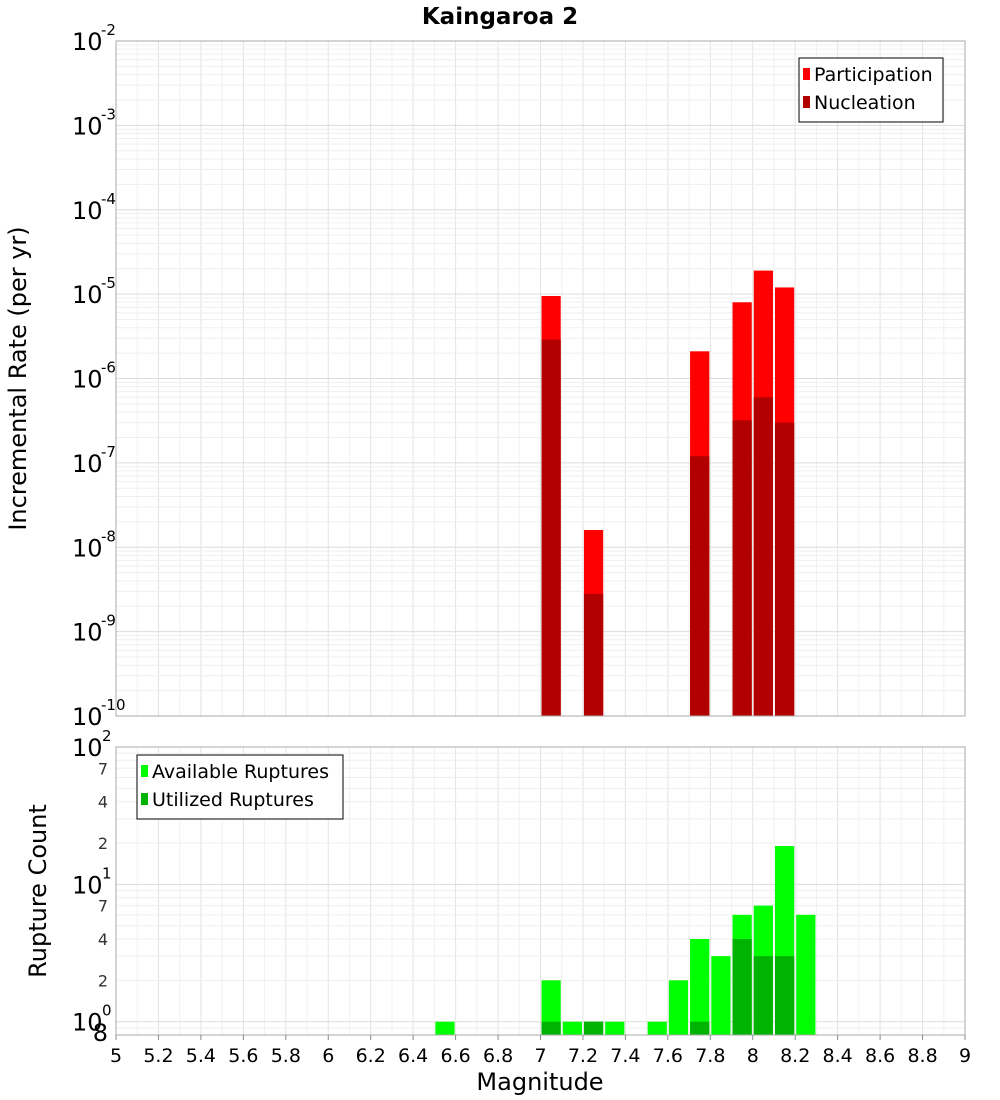  I want to click on y-tick-label: 10⁻³, so click(94, 122).